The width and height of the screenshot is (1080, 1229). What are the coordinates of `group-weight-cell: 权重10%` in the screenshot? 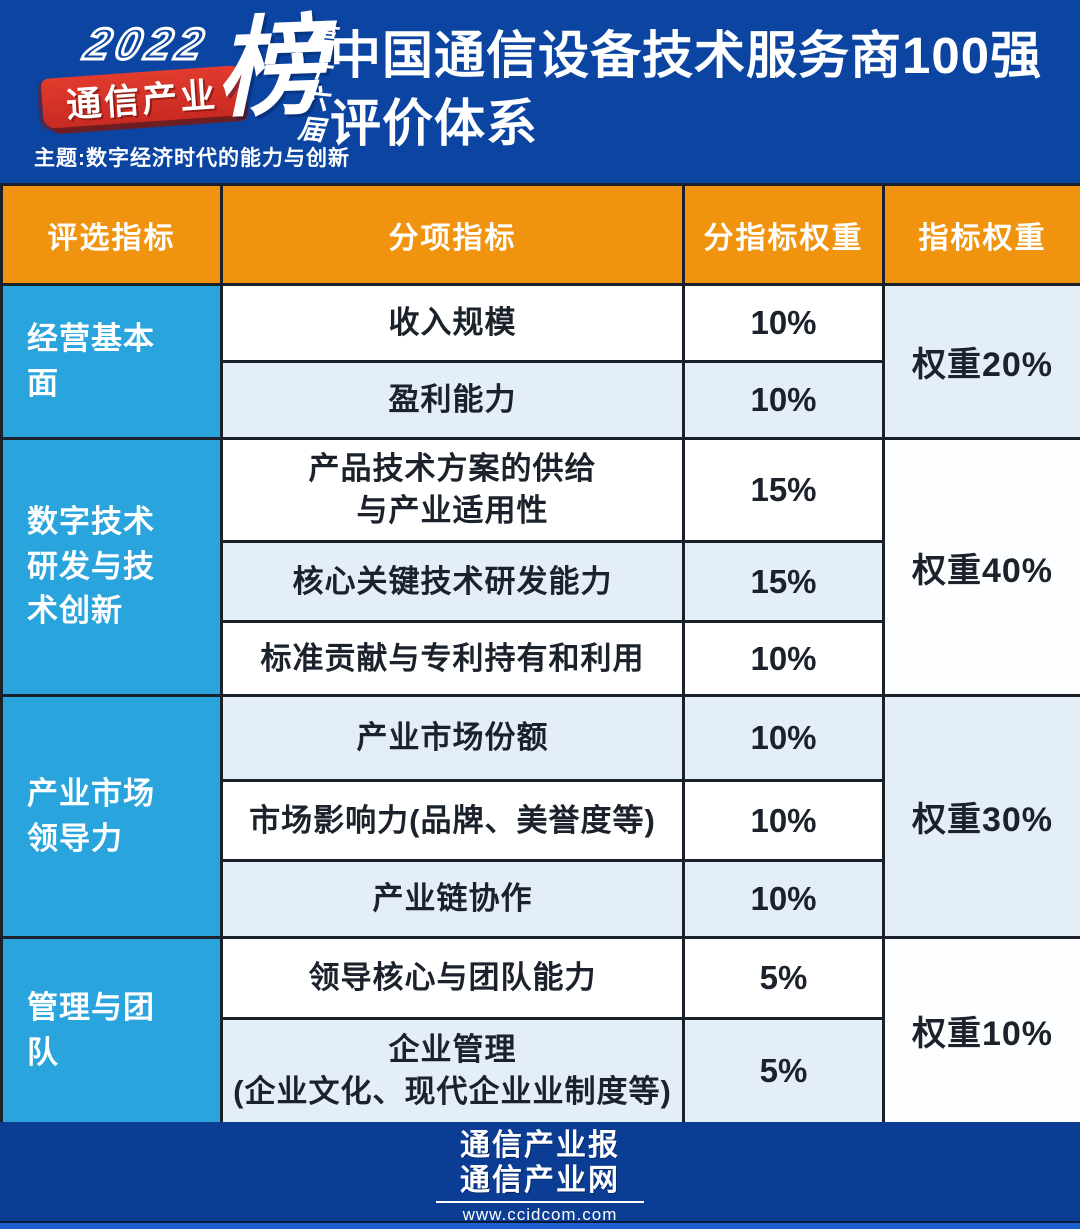 It's located at (981, 1030).